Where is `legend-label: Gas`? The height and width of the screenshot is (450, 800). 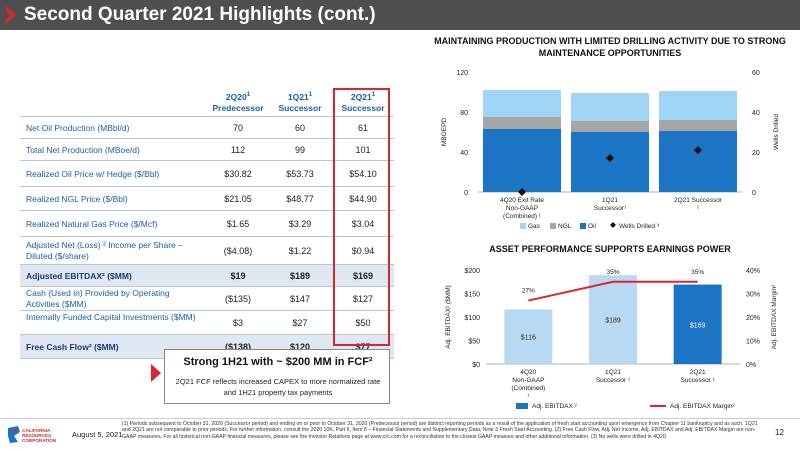
legend-label: Gas is located at coordinates (534, 226).